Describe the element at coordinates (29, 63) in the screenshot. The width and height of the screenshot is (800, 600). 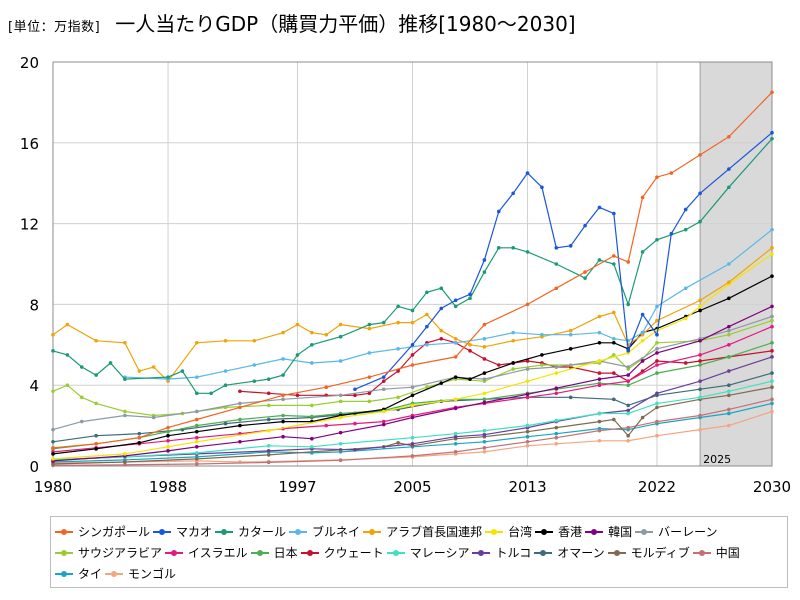
I see `y-tick-label: 20` at that location.